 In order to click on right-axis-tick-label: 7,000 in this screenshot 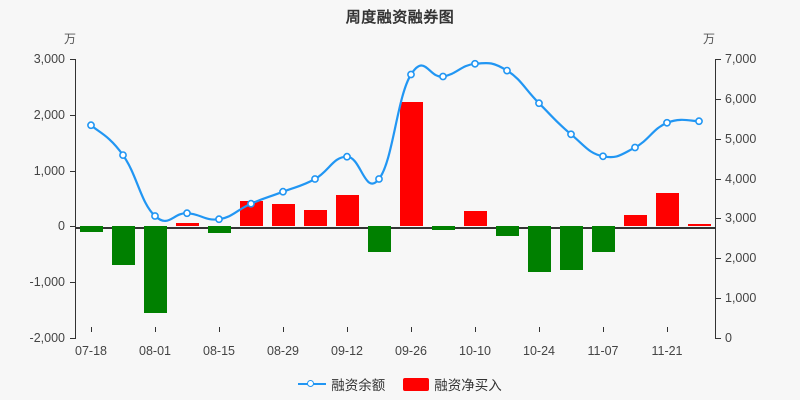, I will do `click(741, 59)`.